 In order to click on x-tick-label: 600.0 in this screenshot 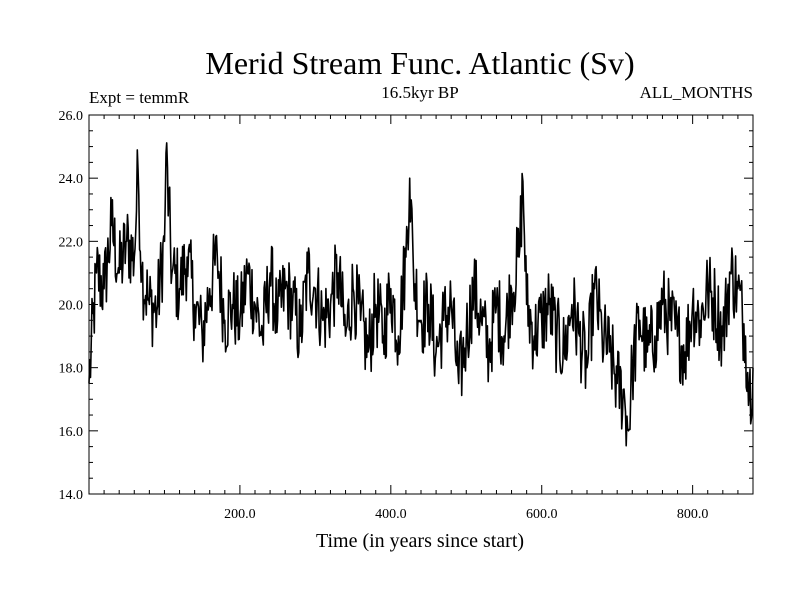, I will do `click(542, 514)`.